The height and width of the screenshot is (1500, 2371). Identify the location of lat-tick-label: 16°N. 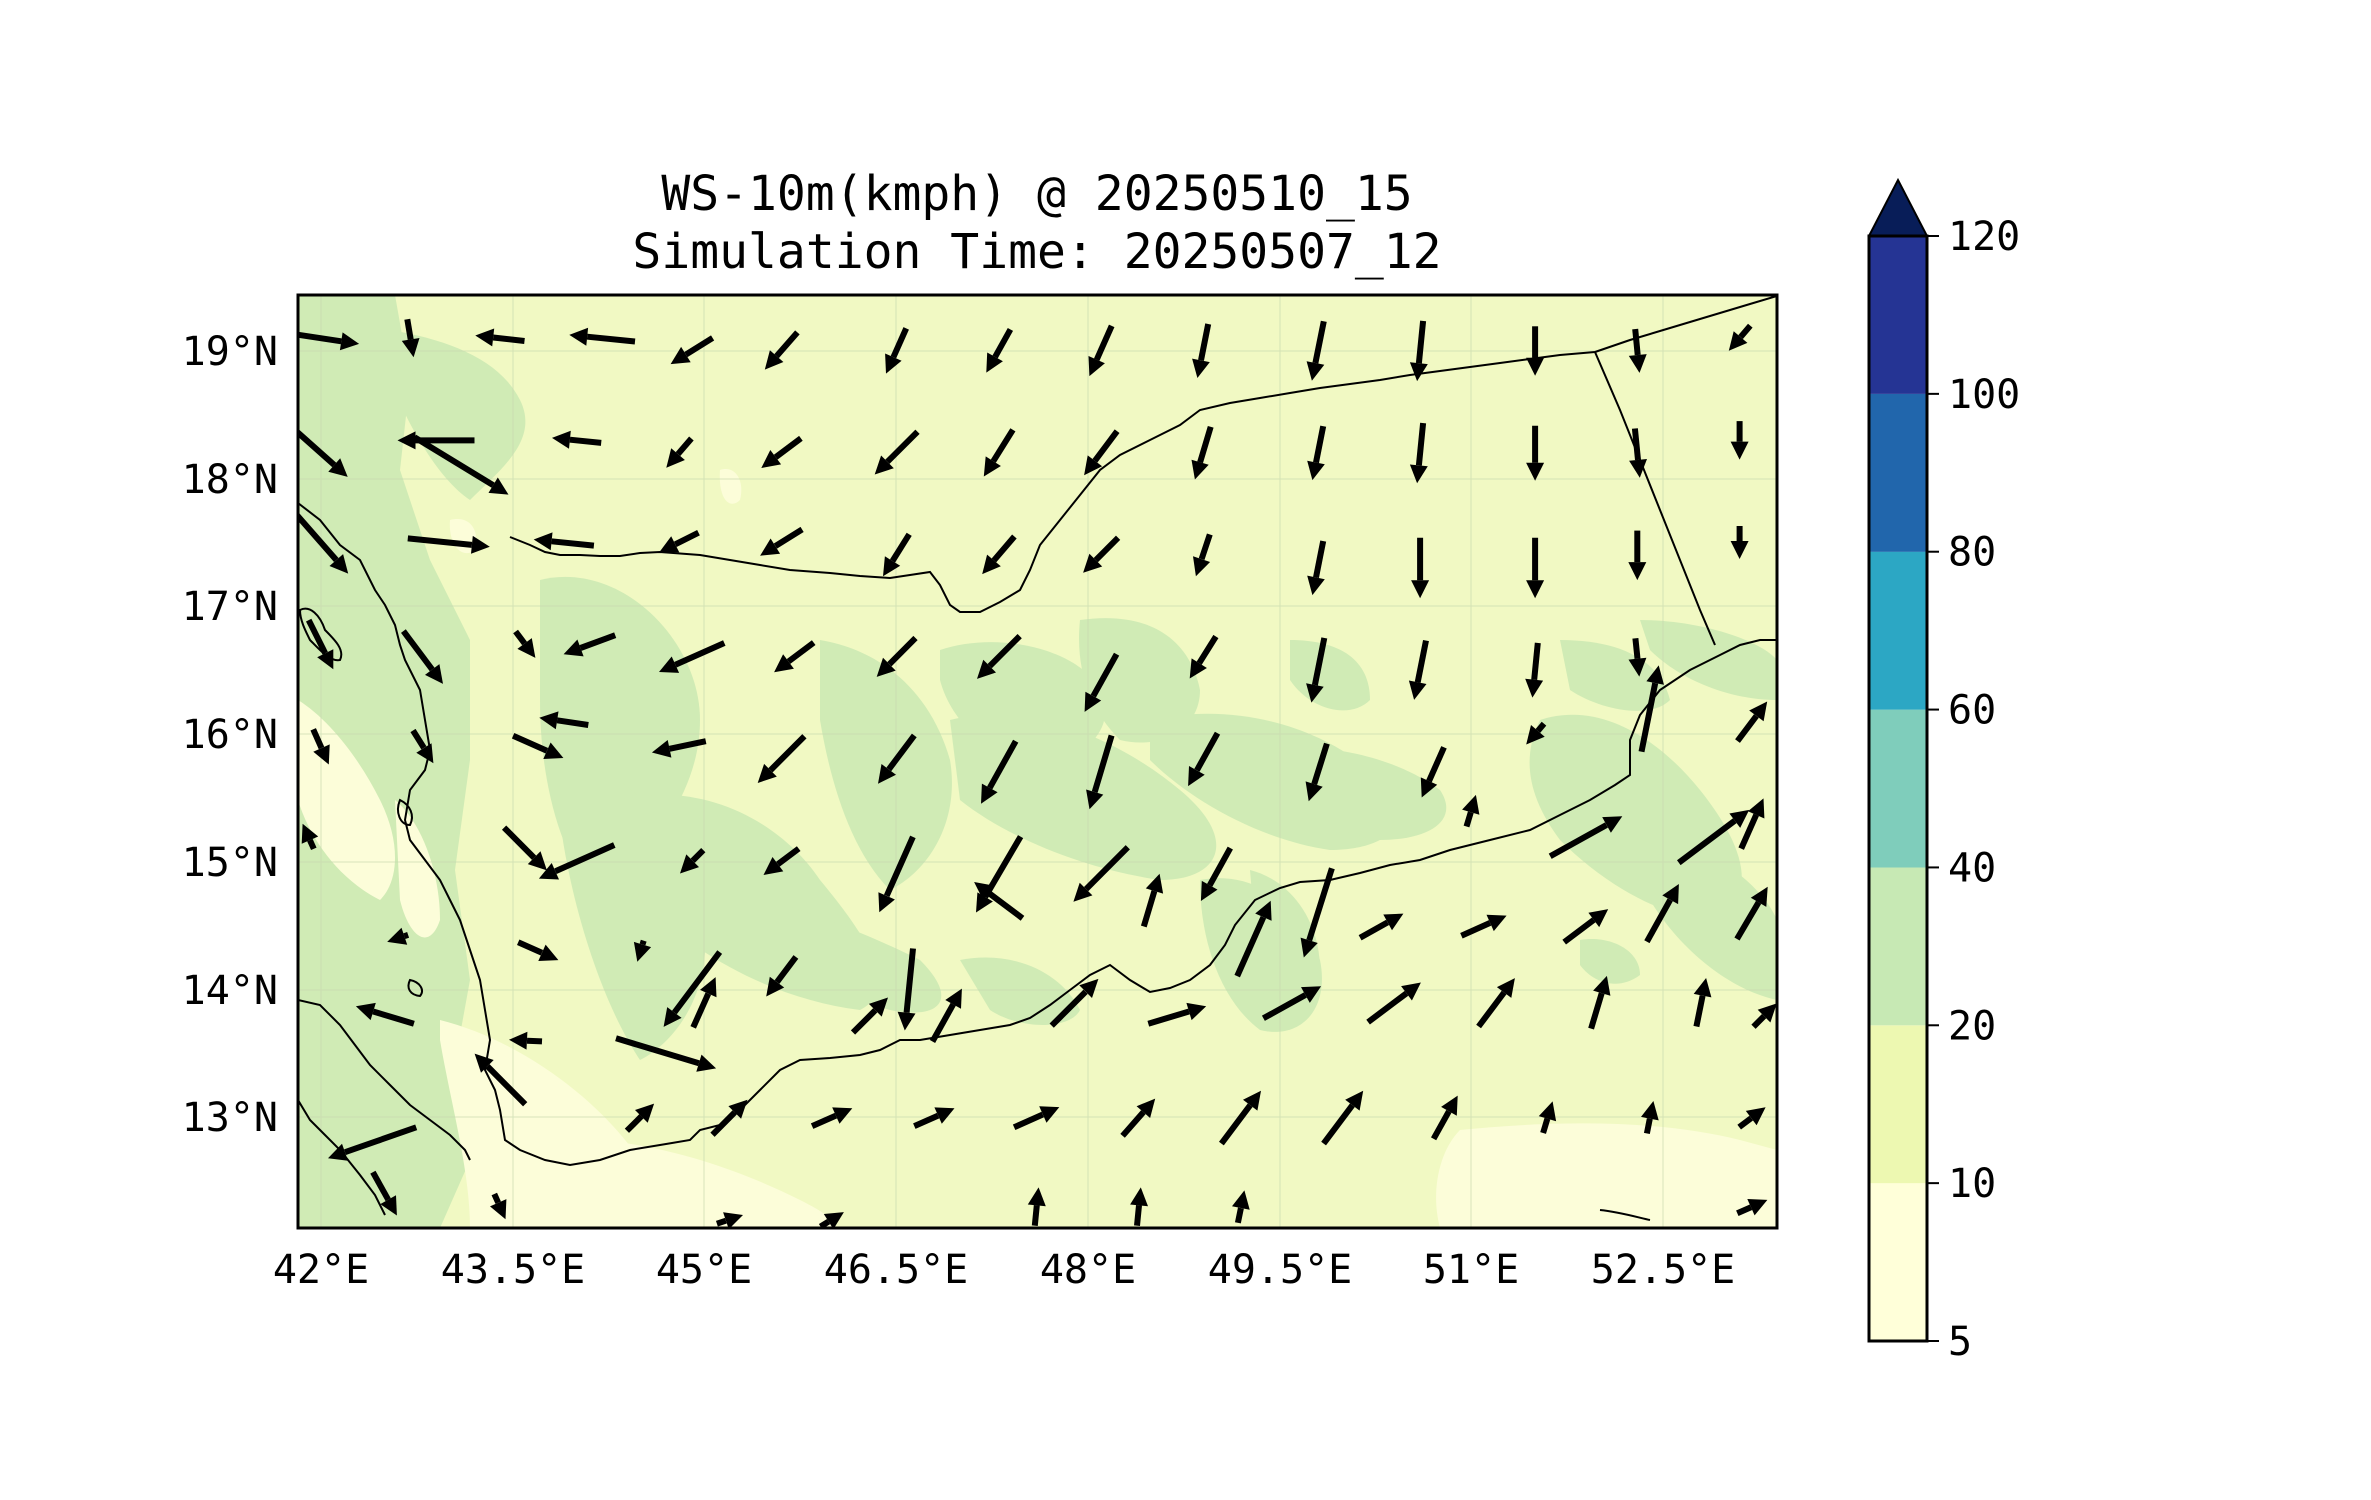
(230, 735).